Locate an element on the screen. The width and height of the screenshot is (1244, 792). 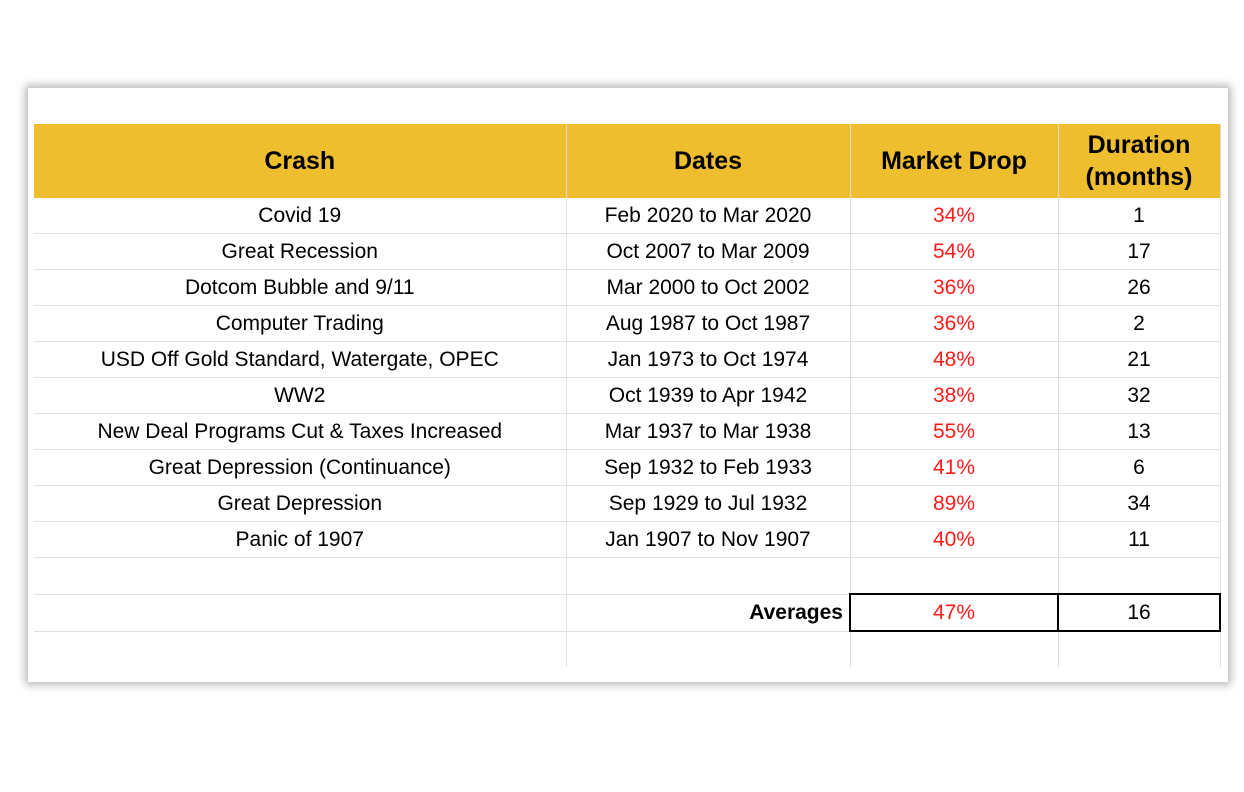
dates-cell: Aug 1987 to Oct 1987 is located at coordinates (708, 323).